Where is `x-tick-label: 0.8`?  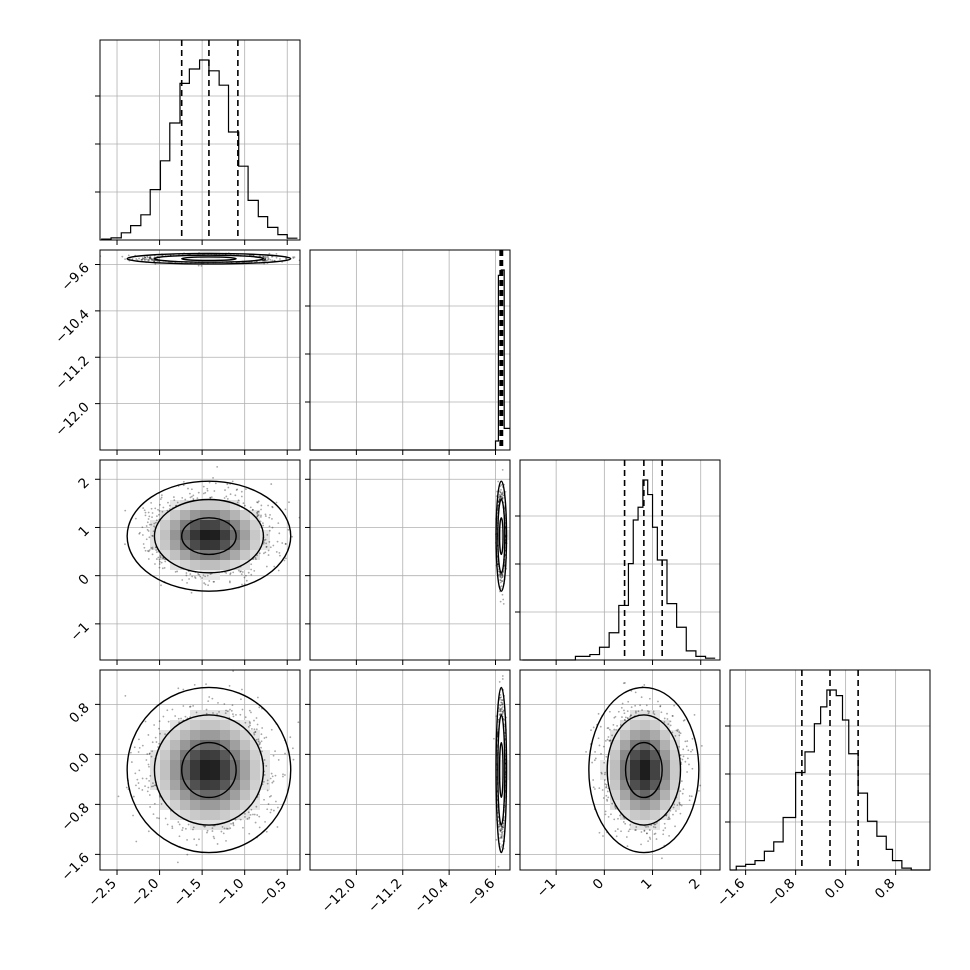 x-tick-label: 0.8 is located at coordinates (885, 889).